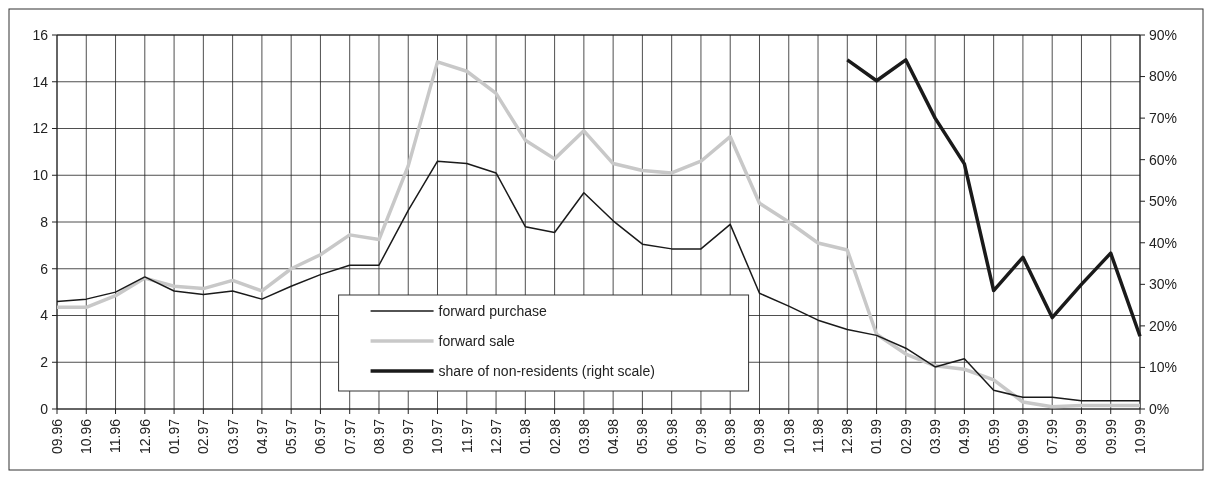  Describe the element at coordinates (40, 175) in the screenshot. I see `y-tick-label: 10` at that location.